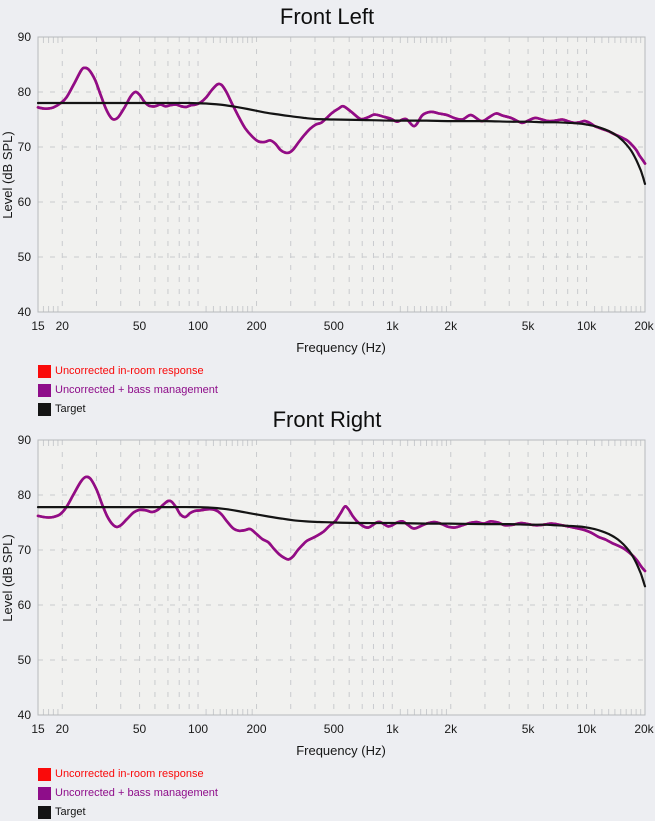 This screenshot has height=821, width=655. I want to click on series-path-bass-management, so click(341, 115).